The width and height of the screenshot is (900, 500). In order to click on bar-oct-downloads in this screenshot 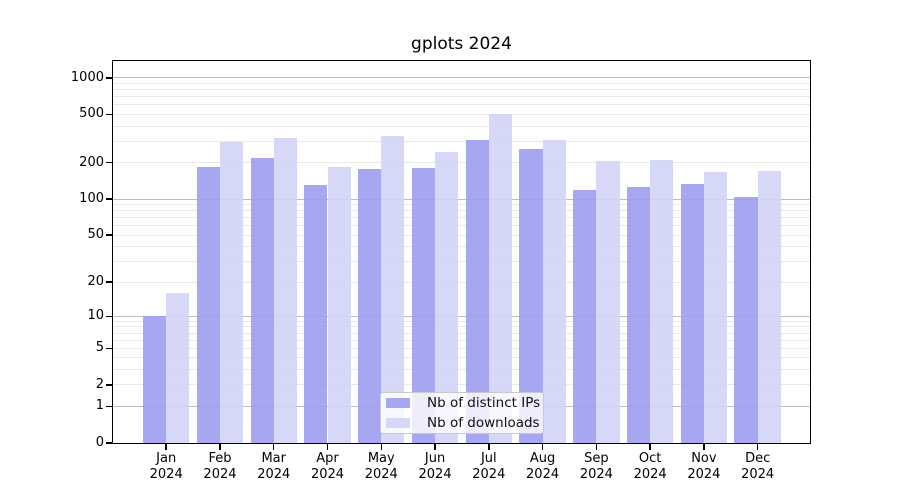, I will do `click(662, 301)`.